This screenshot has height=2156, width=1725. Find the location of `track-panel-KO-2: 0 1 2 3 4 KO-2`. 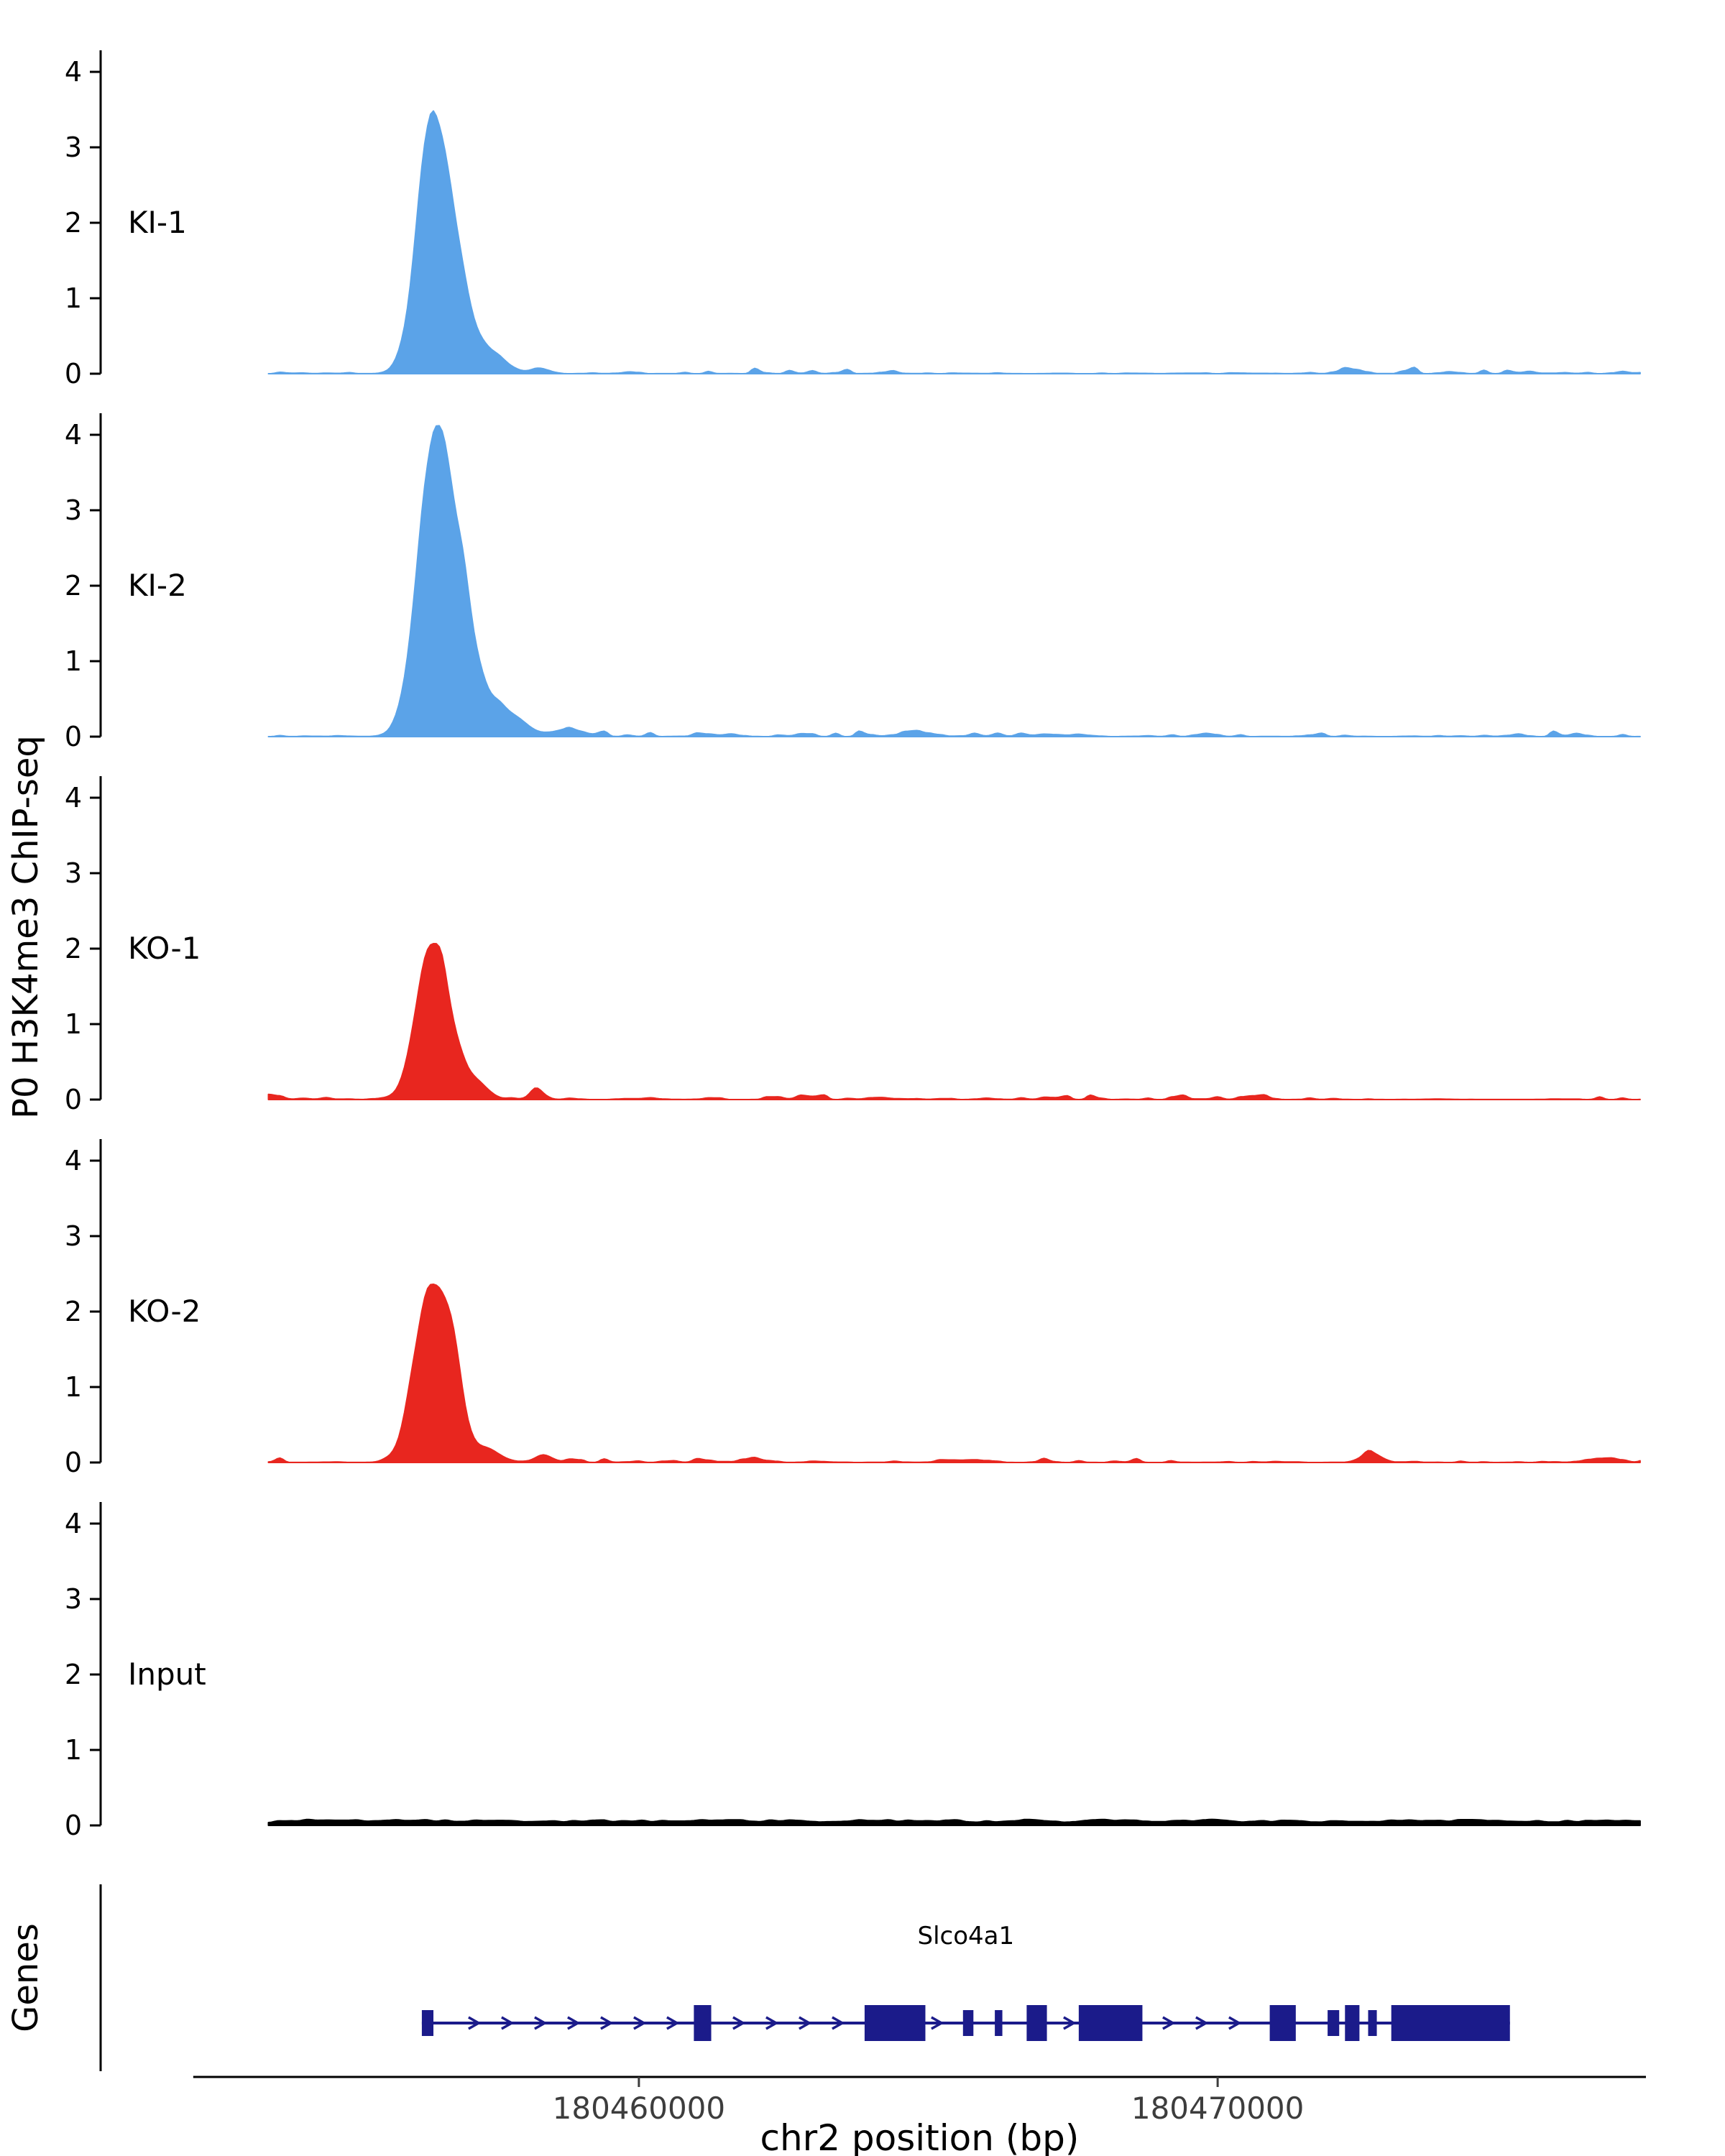

track-panel-KO-2: 0 1 2 3 4 KO-2 is located at coordinates (853, 1309).